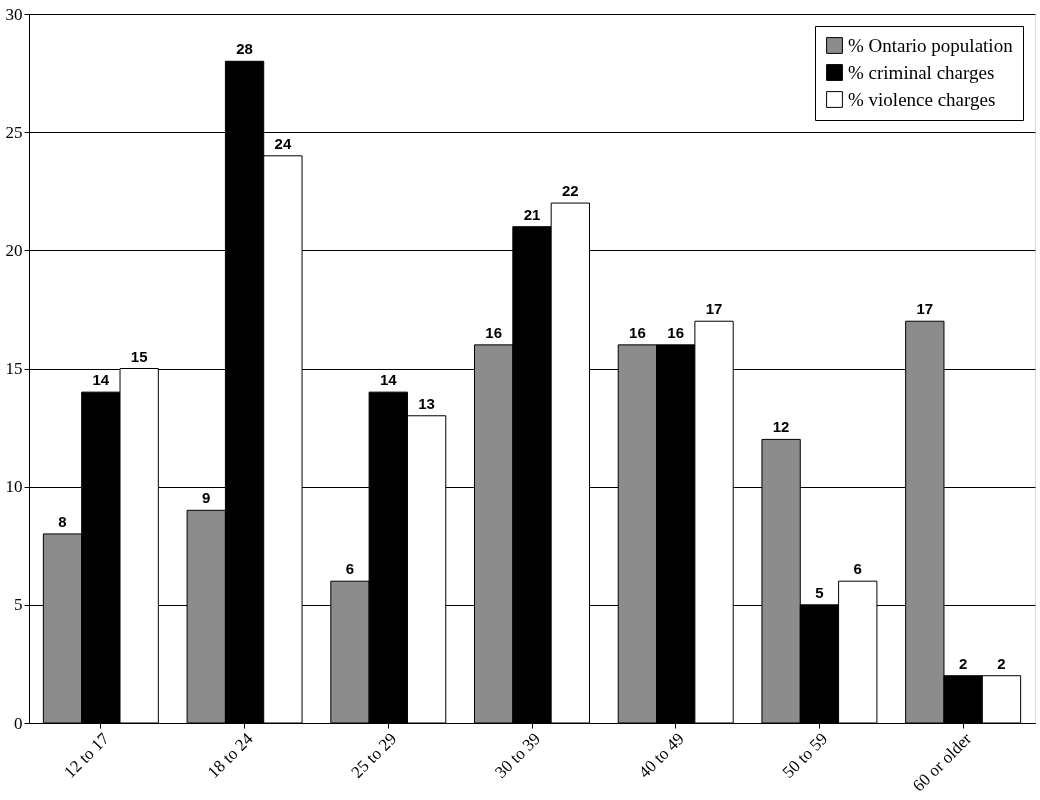 This screenshot has height=800, width=1040. Describe the element at coordinates (139, 356) in the screenshot. I see `data-label: 15` at that location.